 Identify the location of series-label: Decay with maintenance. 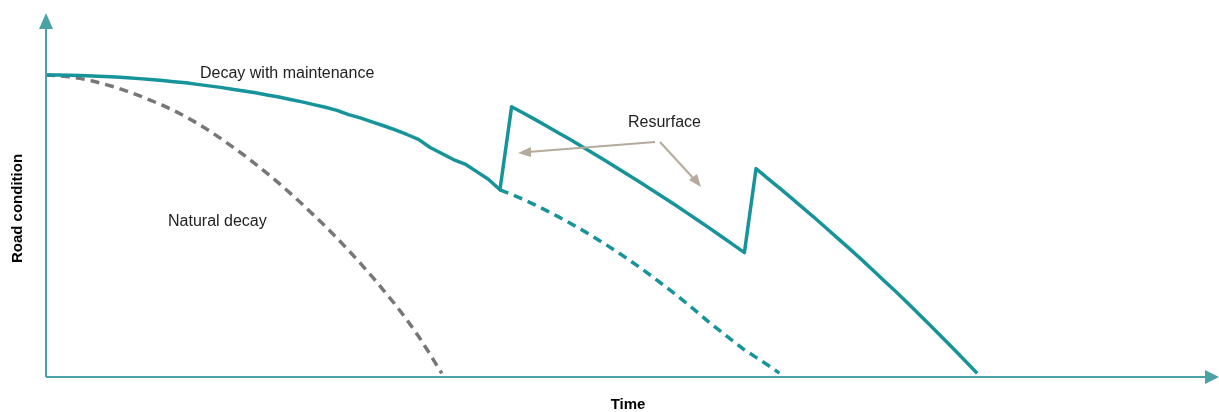
(287, 73).